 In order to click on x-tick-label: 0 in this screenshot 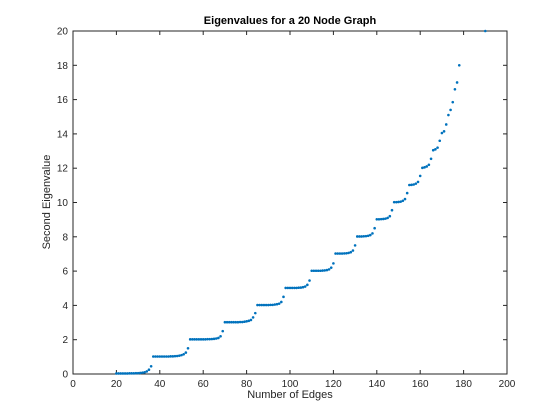, I will do `click(73, 384)`.